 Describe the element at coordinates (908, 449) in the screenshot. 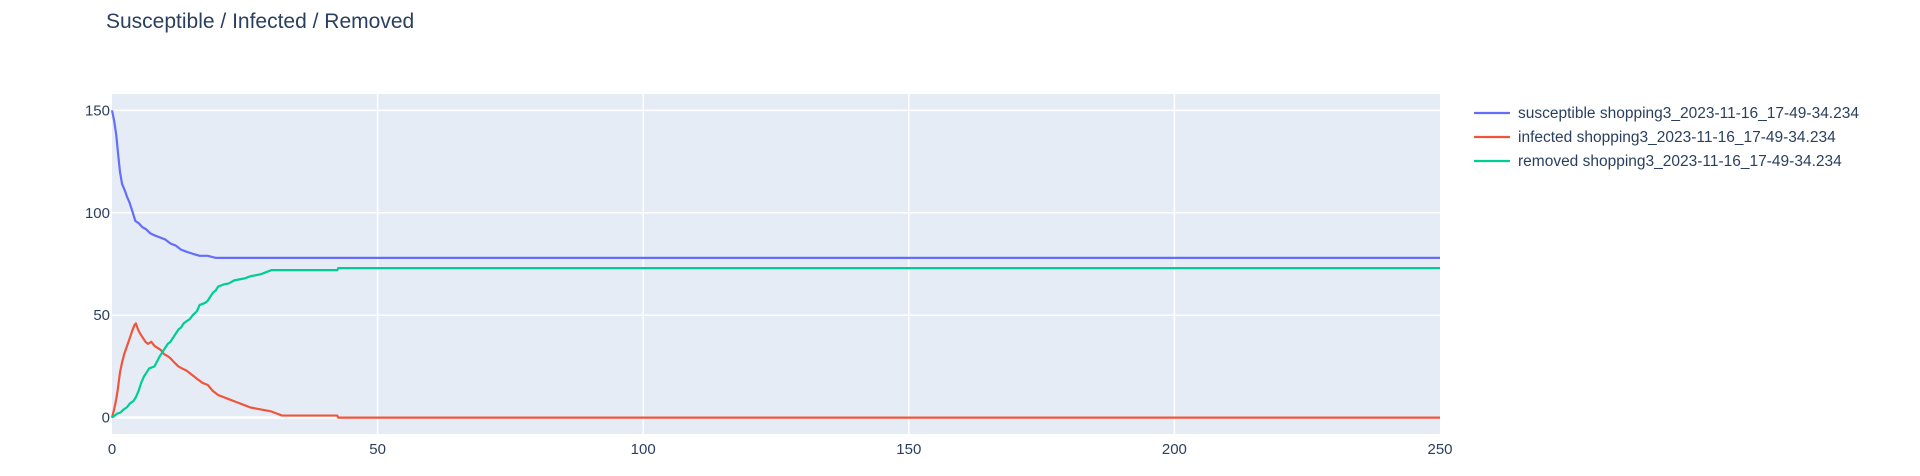

I see `x-tick-label: 150` at that location.